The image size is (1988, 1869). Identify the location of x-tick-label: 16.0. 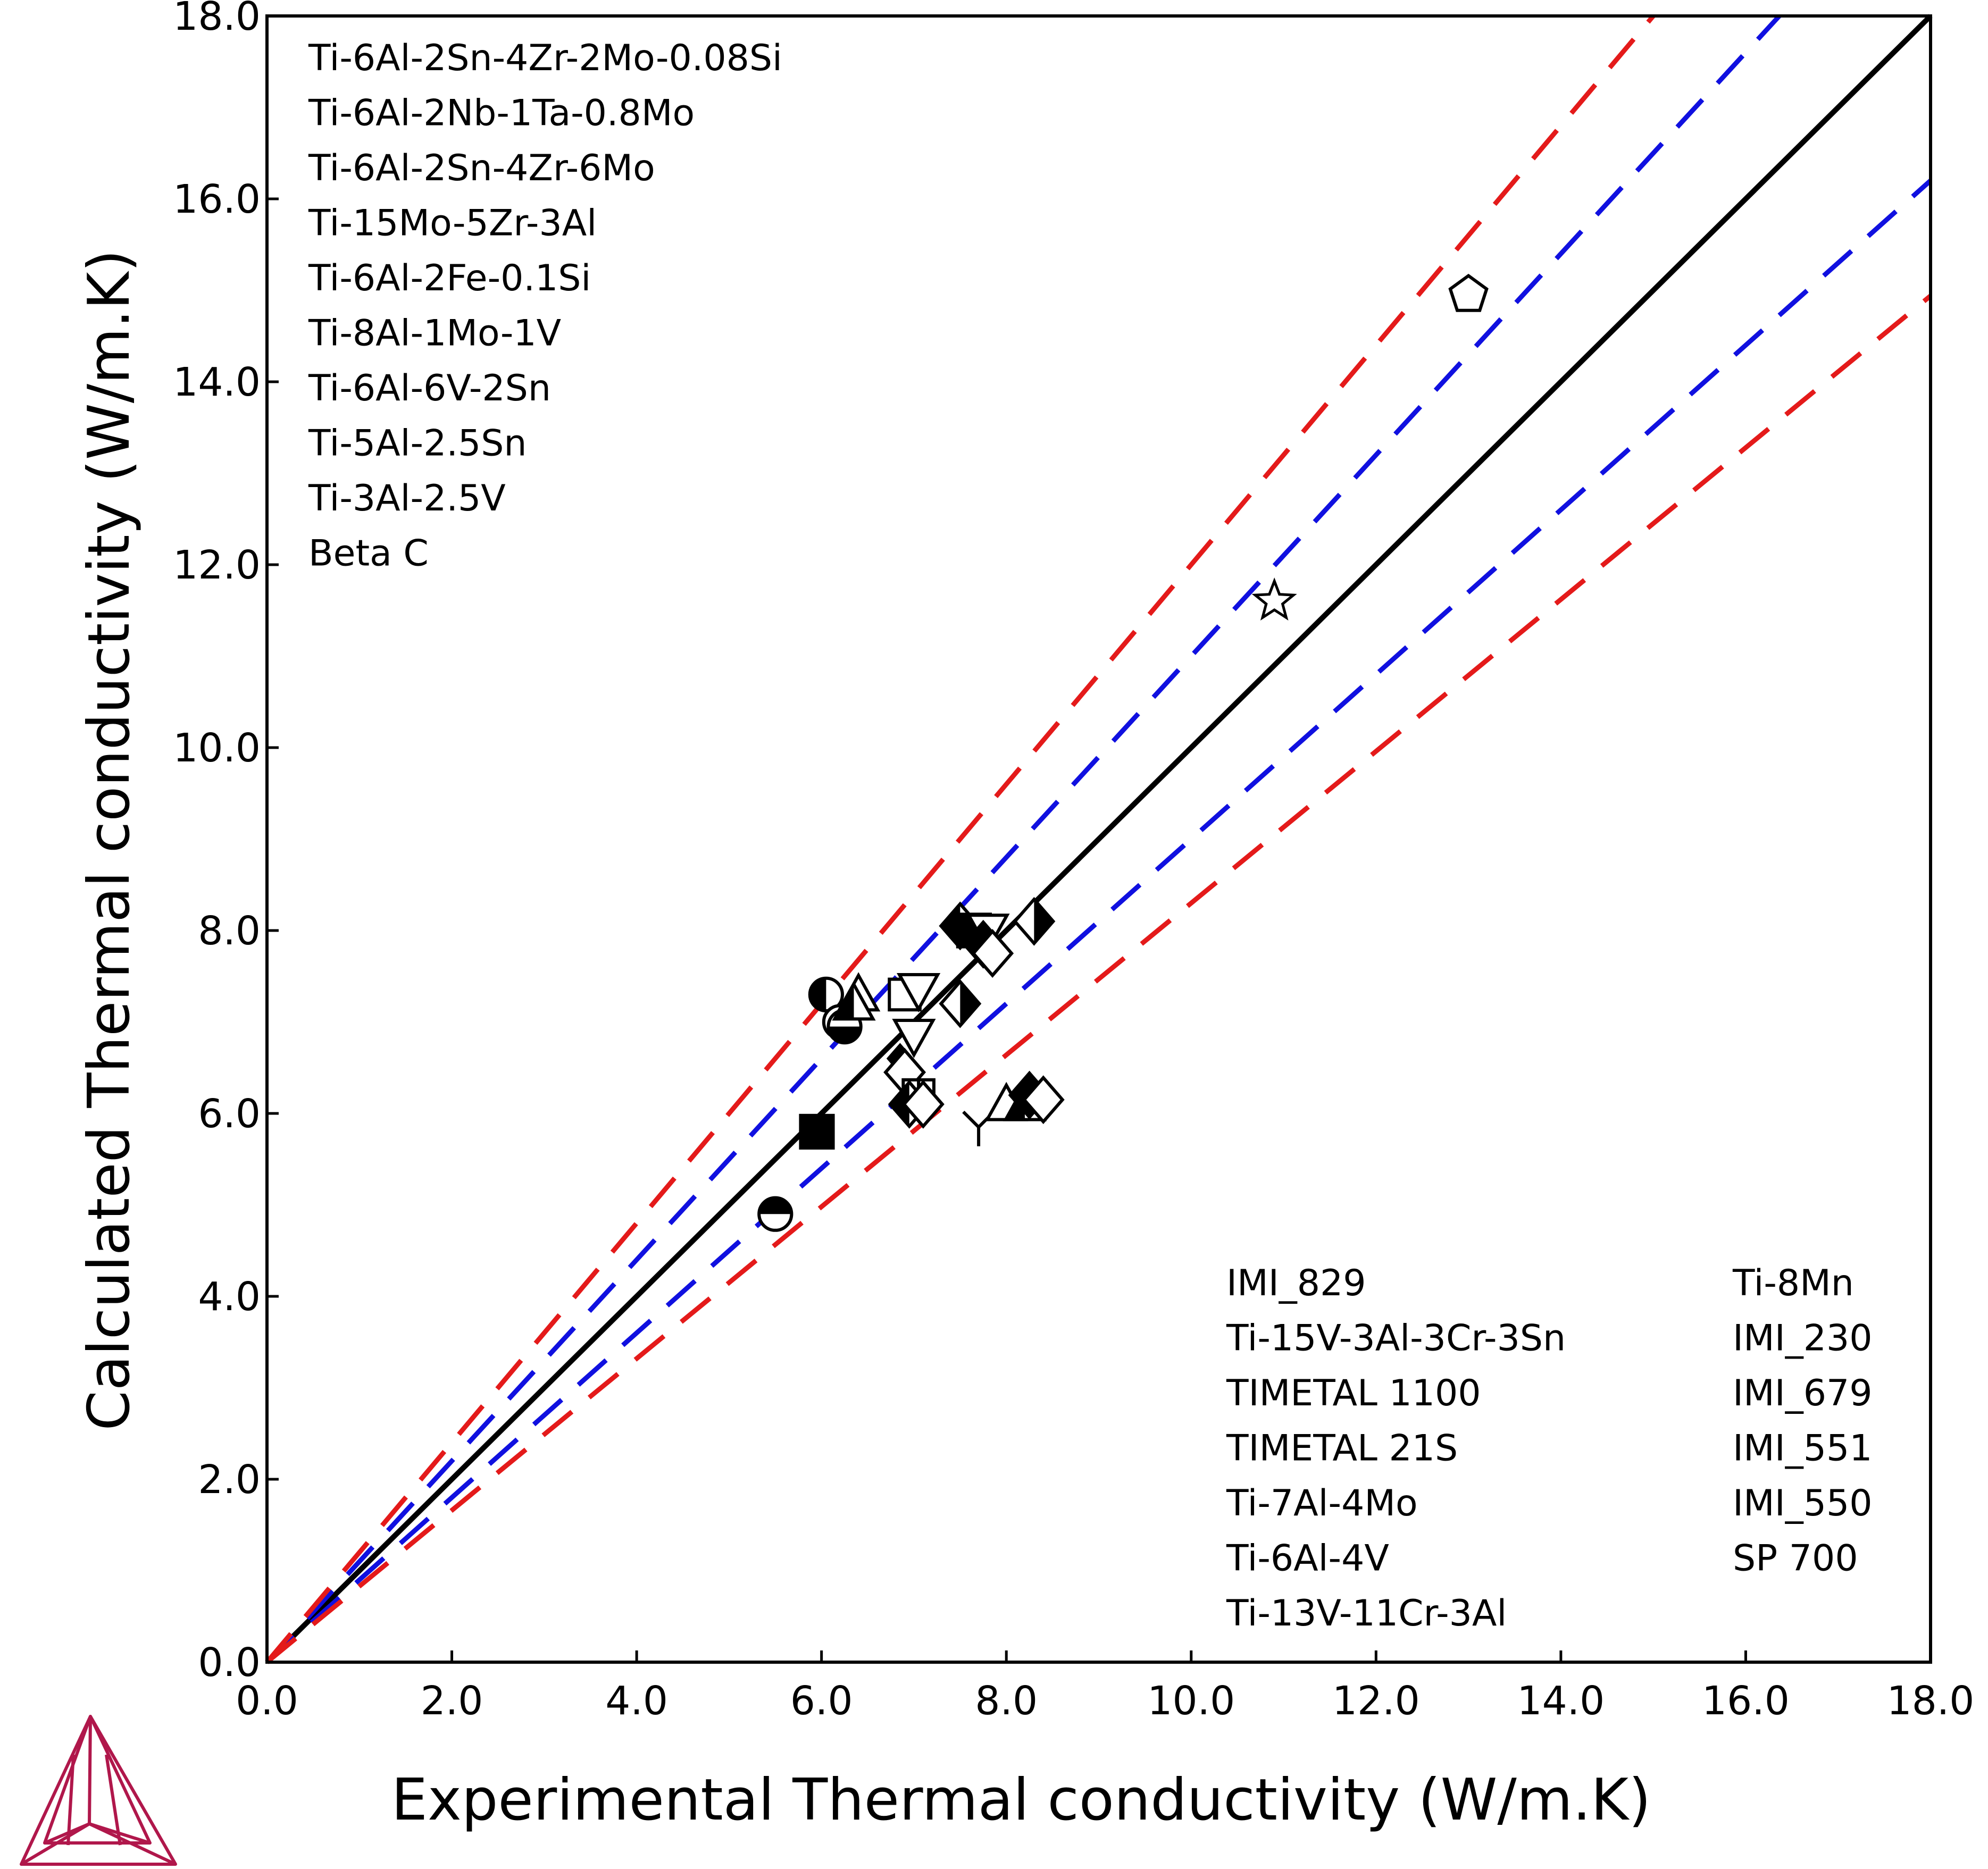
(1746, 1701).